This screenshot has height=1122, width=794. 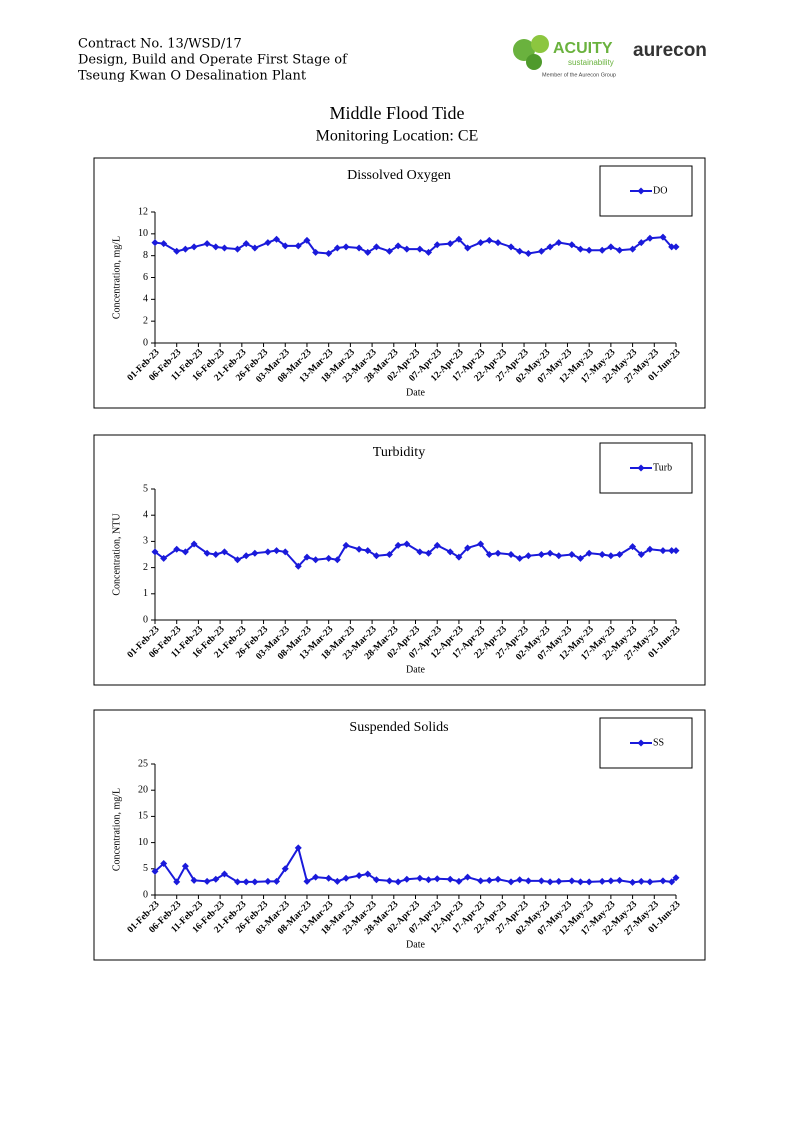 What do you see at coordinates (399, 452) in the screenshot?
I see `chart-title: Turbidity` at bounding box center [399, 452].